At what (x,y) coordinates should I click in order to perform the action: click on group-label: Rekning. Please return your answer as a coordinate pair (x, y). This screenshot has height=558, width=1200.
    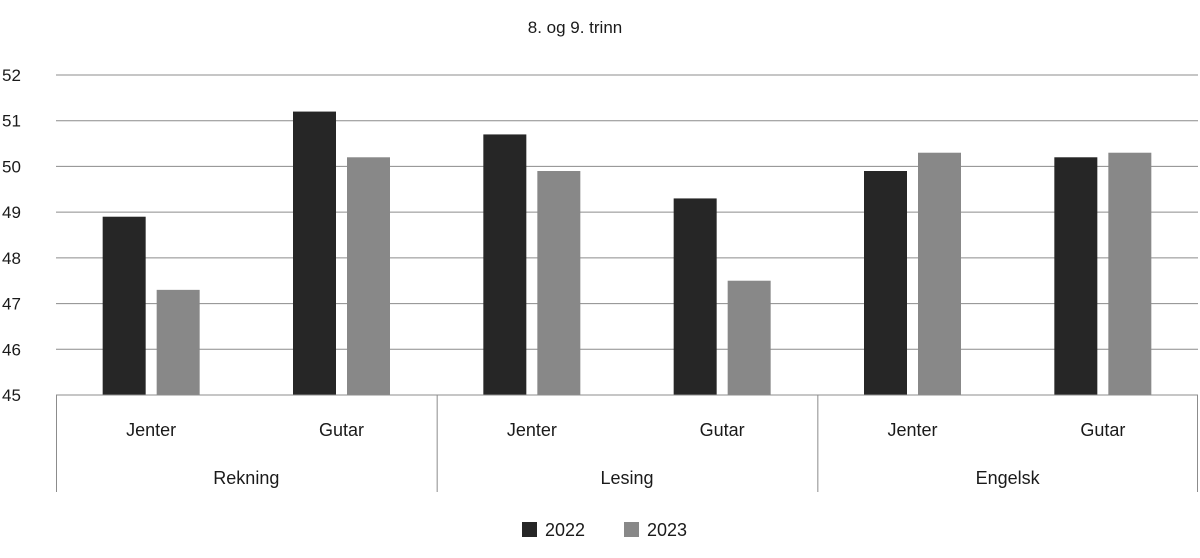
    Looking at the image, I should click on (246, 478).